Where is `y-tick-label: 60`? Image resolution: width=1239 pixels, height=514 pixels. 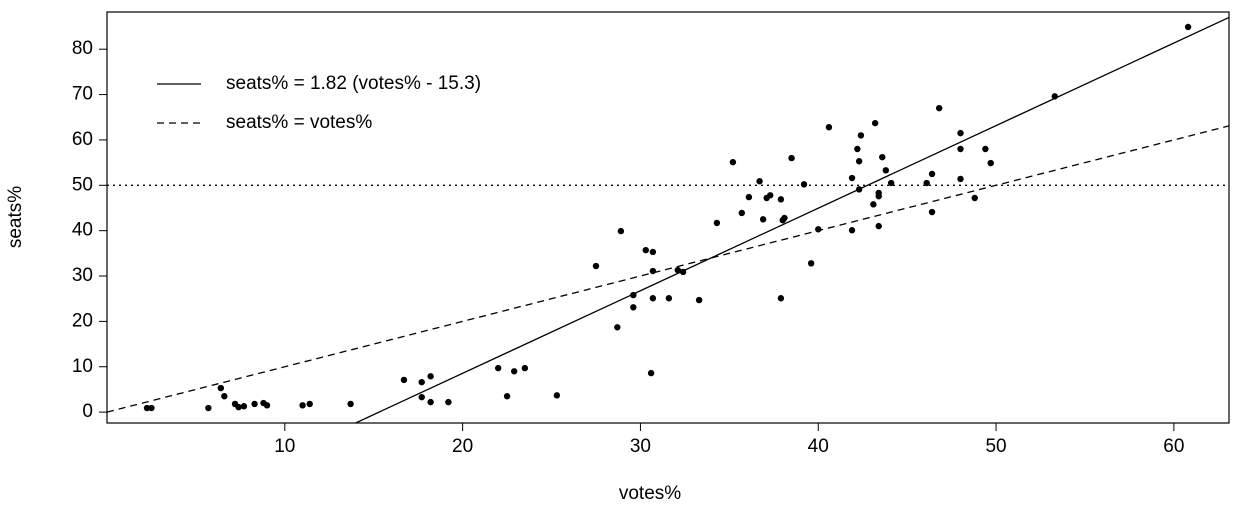
y-tick-label: 60 is located at coordinates (82, 139).